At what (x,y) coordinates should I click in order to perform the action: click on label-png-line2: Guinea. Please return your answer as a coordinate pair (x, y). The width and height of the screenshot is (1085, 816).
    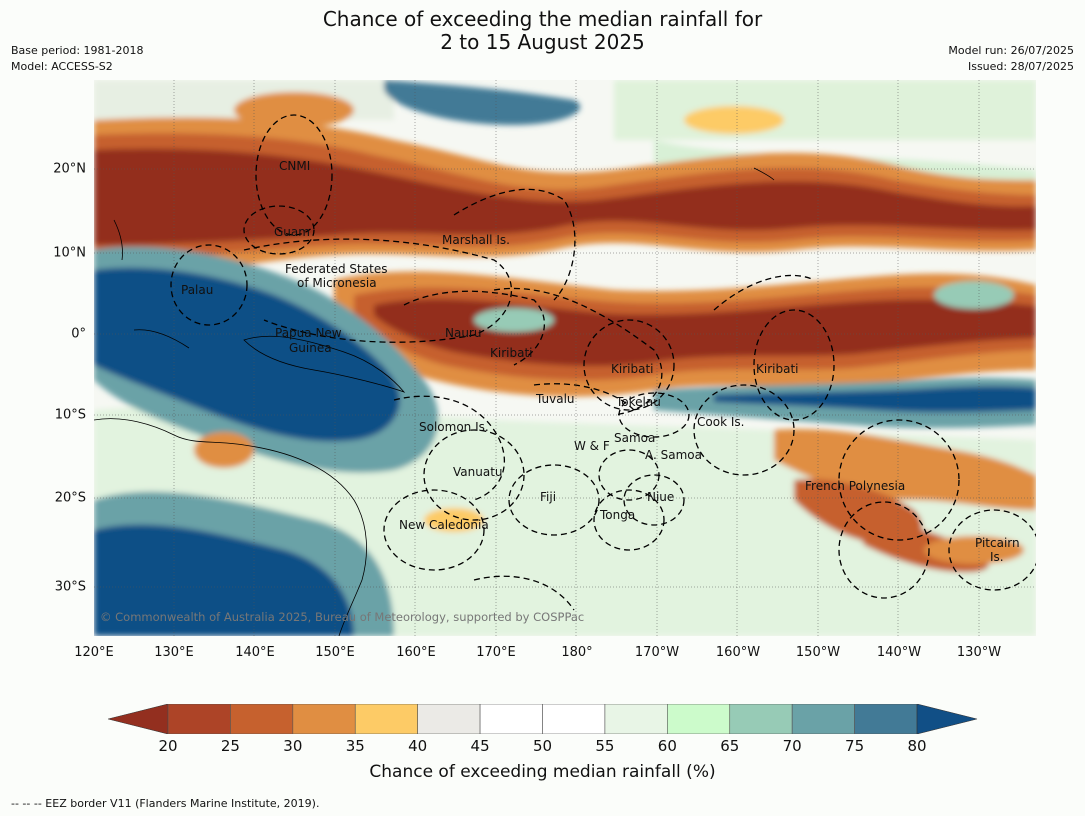
    Looking at the image, I should click on (310, 348).